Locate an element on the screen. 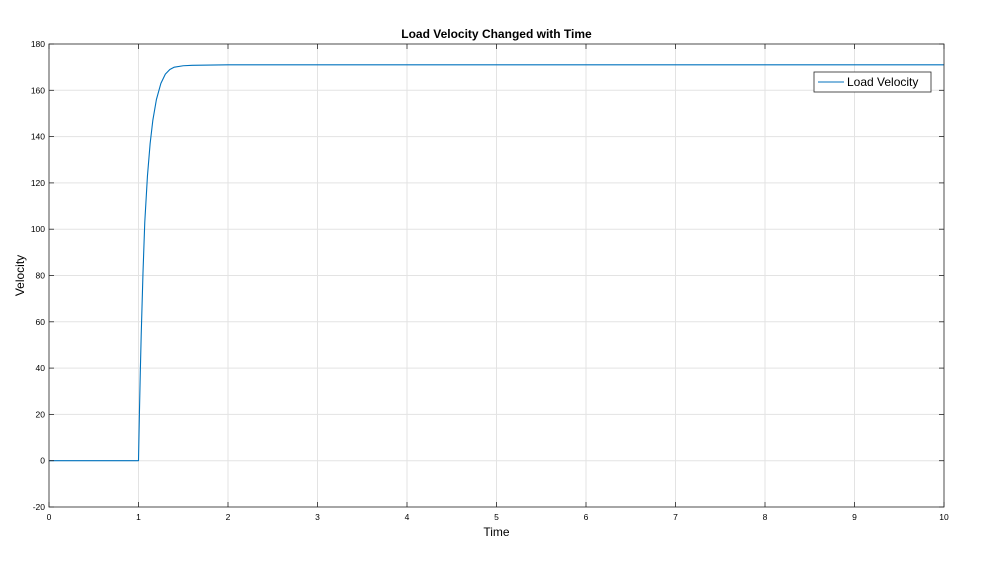 This screenshot has width=997, height=561. x-axis-label: Time is located at coordinates (496, 532).